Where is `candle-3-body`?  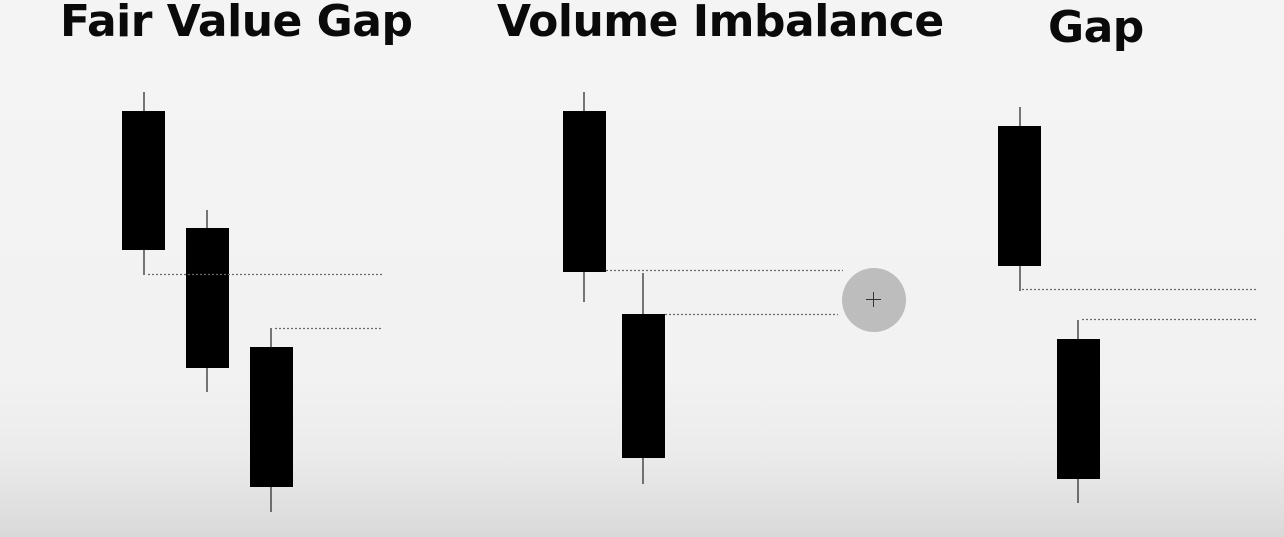 candle-3-body is located at coordinates (271, 417).